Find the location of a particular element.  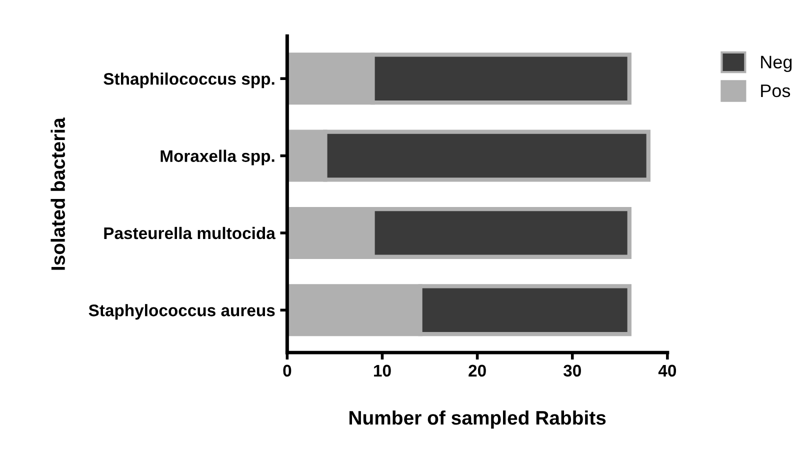

x-axis-title: Number of sampled Rabbits is located at coordinates (478, 419).